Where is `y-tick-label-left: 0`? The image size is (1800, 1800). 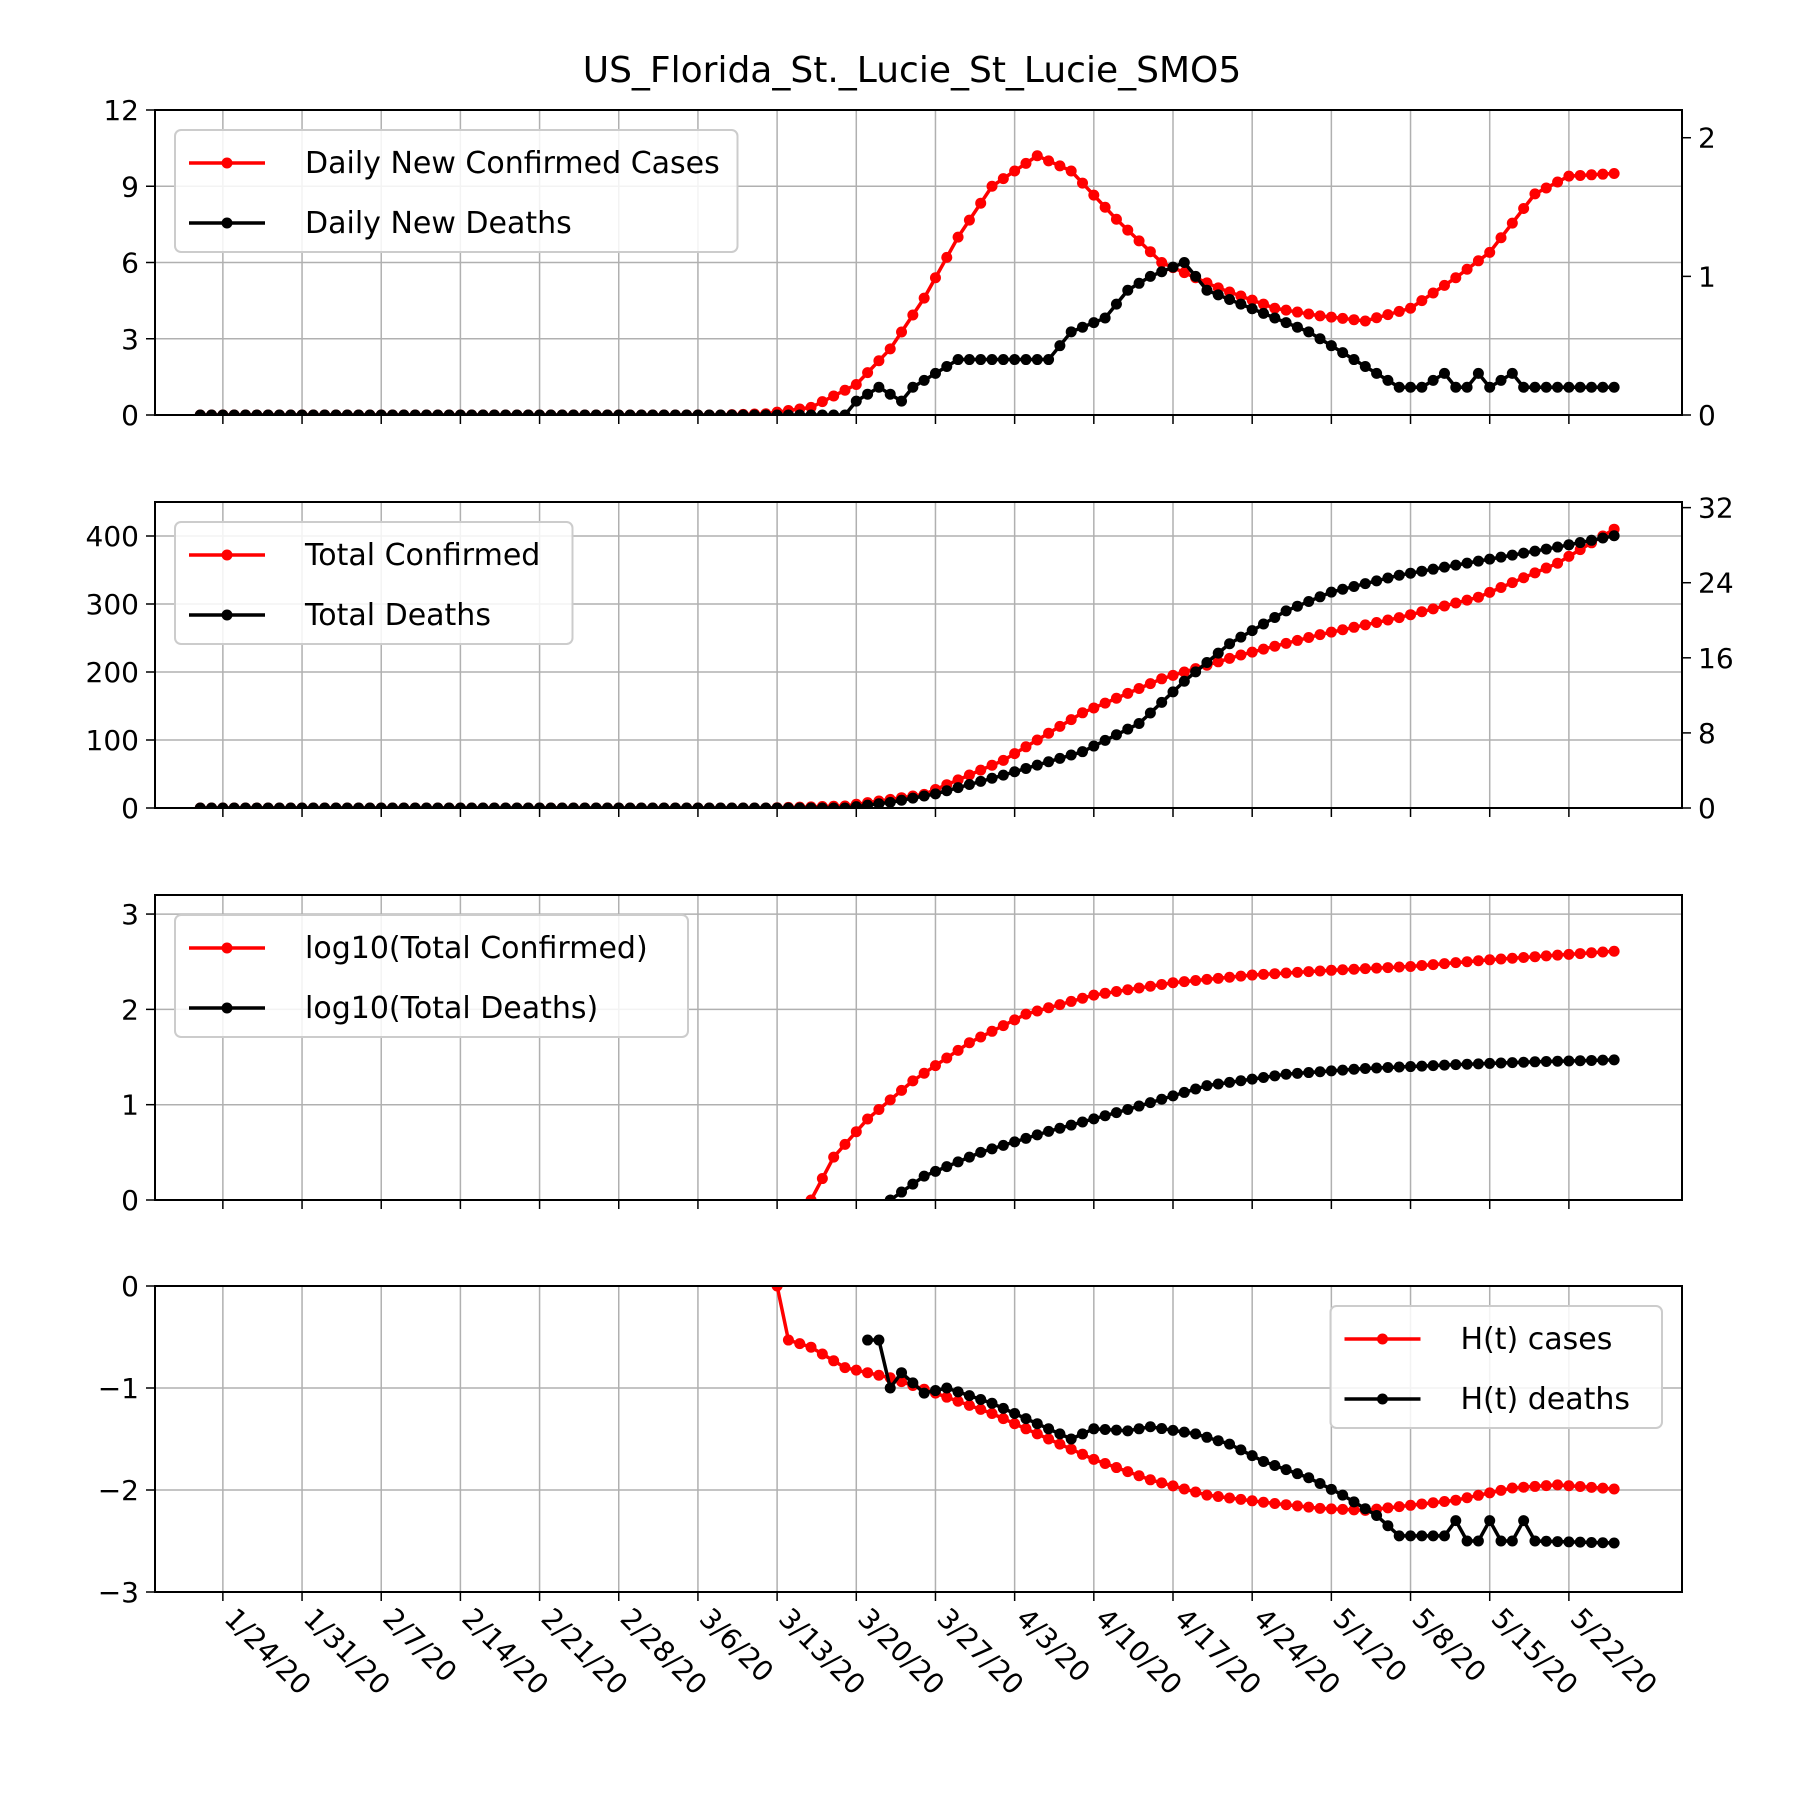
y-tick-label-left: 0 is located at coordinates (130, 1200).